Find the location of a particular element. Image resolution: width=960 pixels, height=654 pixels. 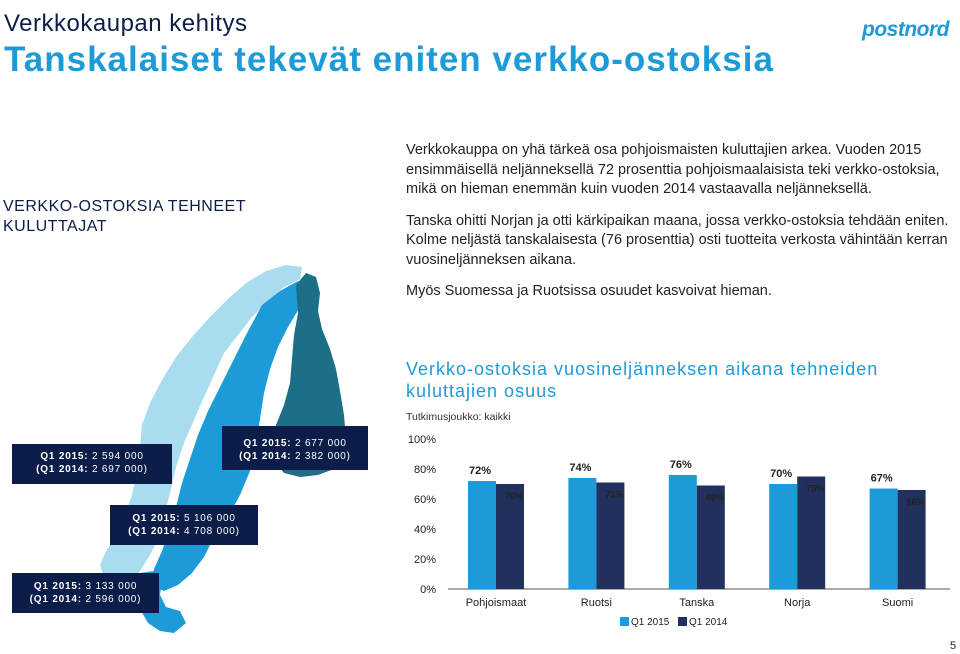

map-norway is located at coordinates (201, 424).